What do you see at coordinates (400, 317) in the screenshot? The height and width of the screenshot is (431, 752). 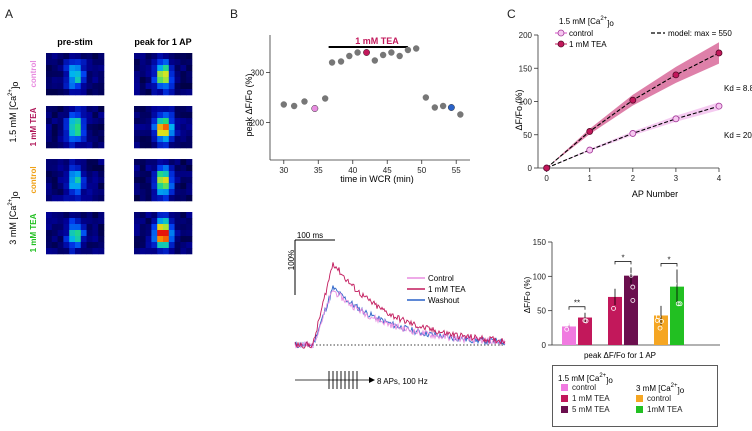 I see `trace-washout` at bounding box center [400, 317].